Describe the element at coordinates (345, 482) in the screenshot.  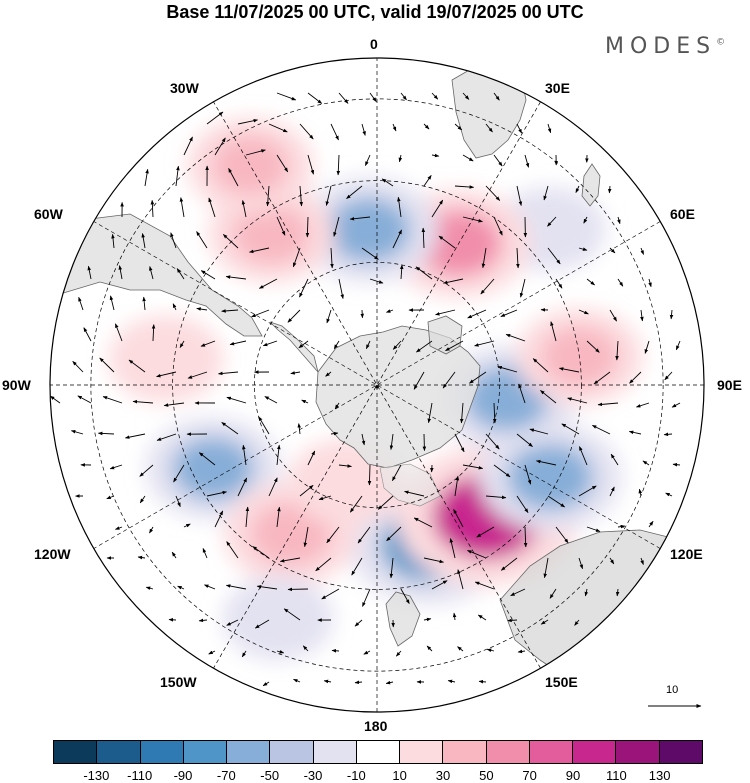
I see `pink-anomaly-weddell` at that location.